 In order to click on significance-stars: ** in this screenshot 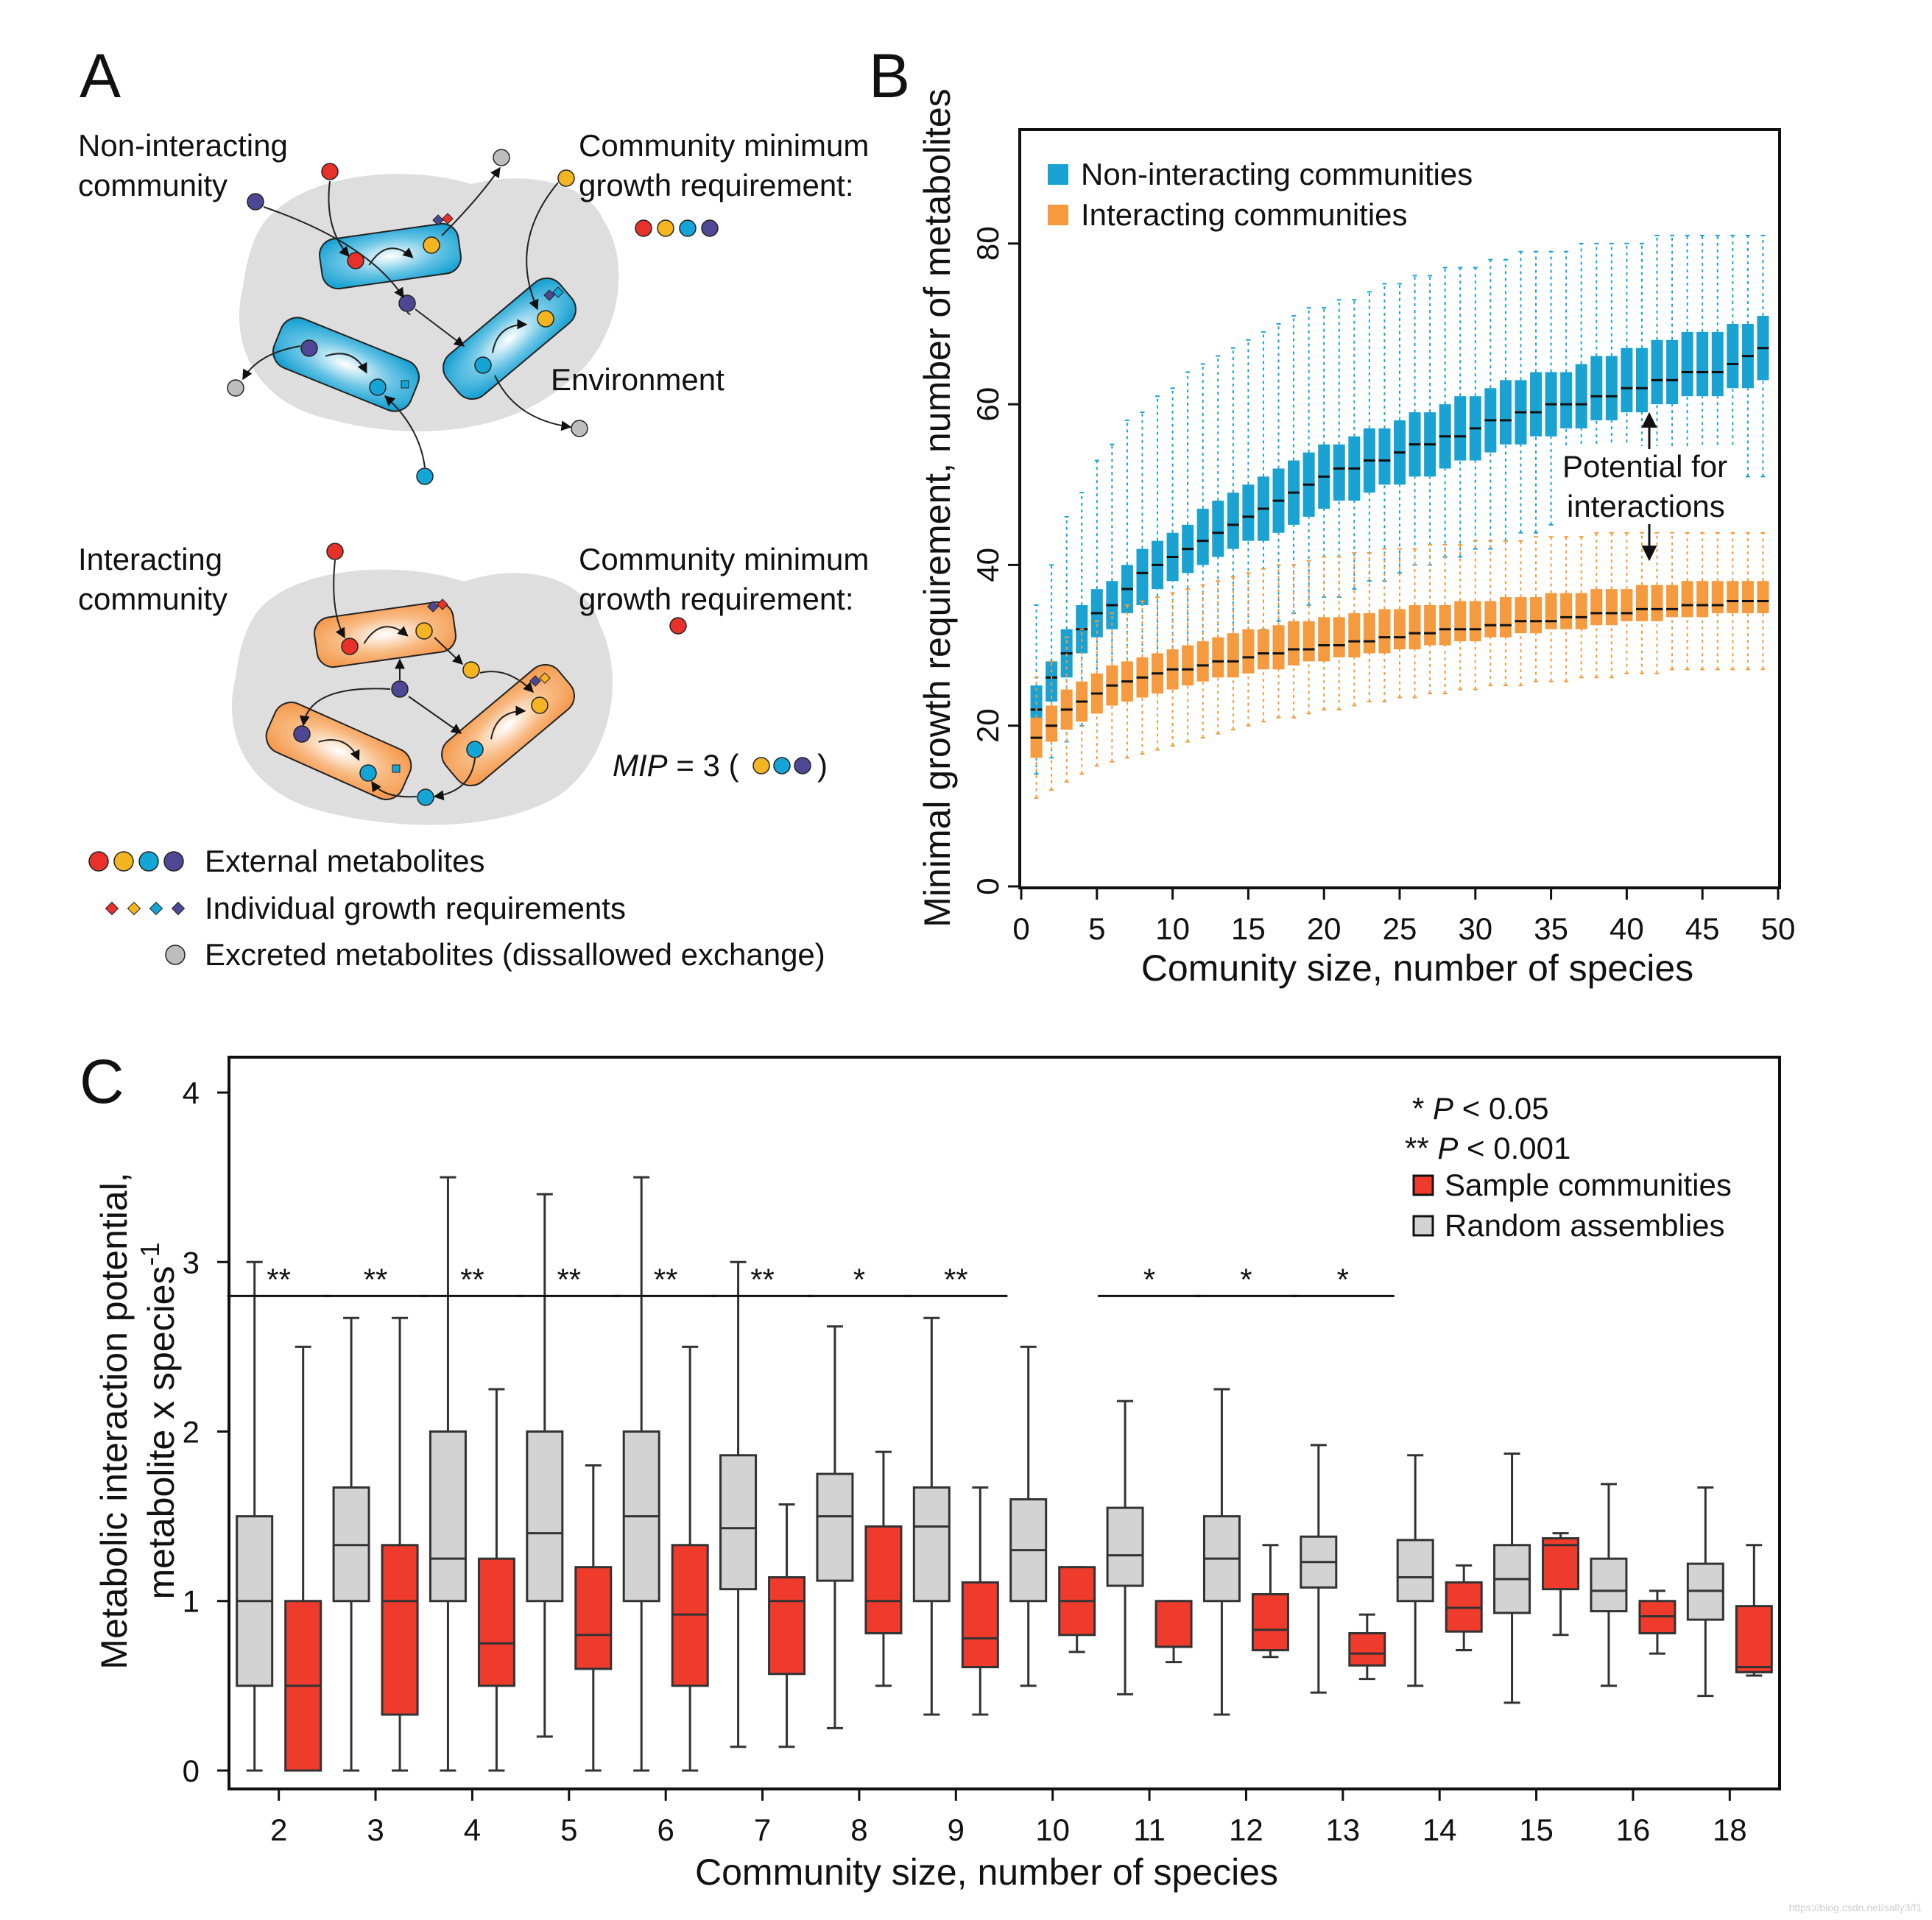, I will do `click(762, 1279)`.